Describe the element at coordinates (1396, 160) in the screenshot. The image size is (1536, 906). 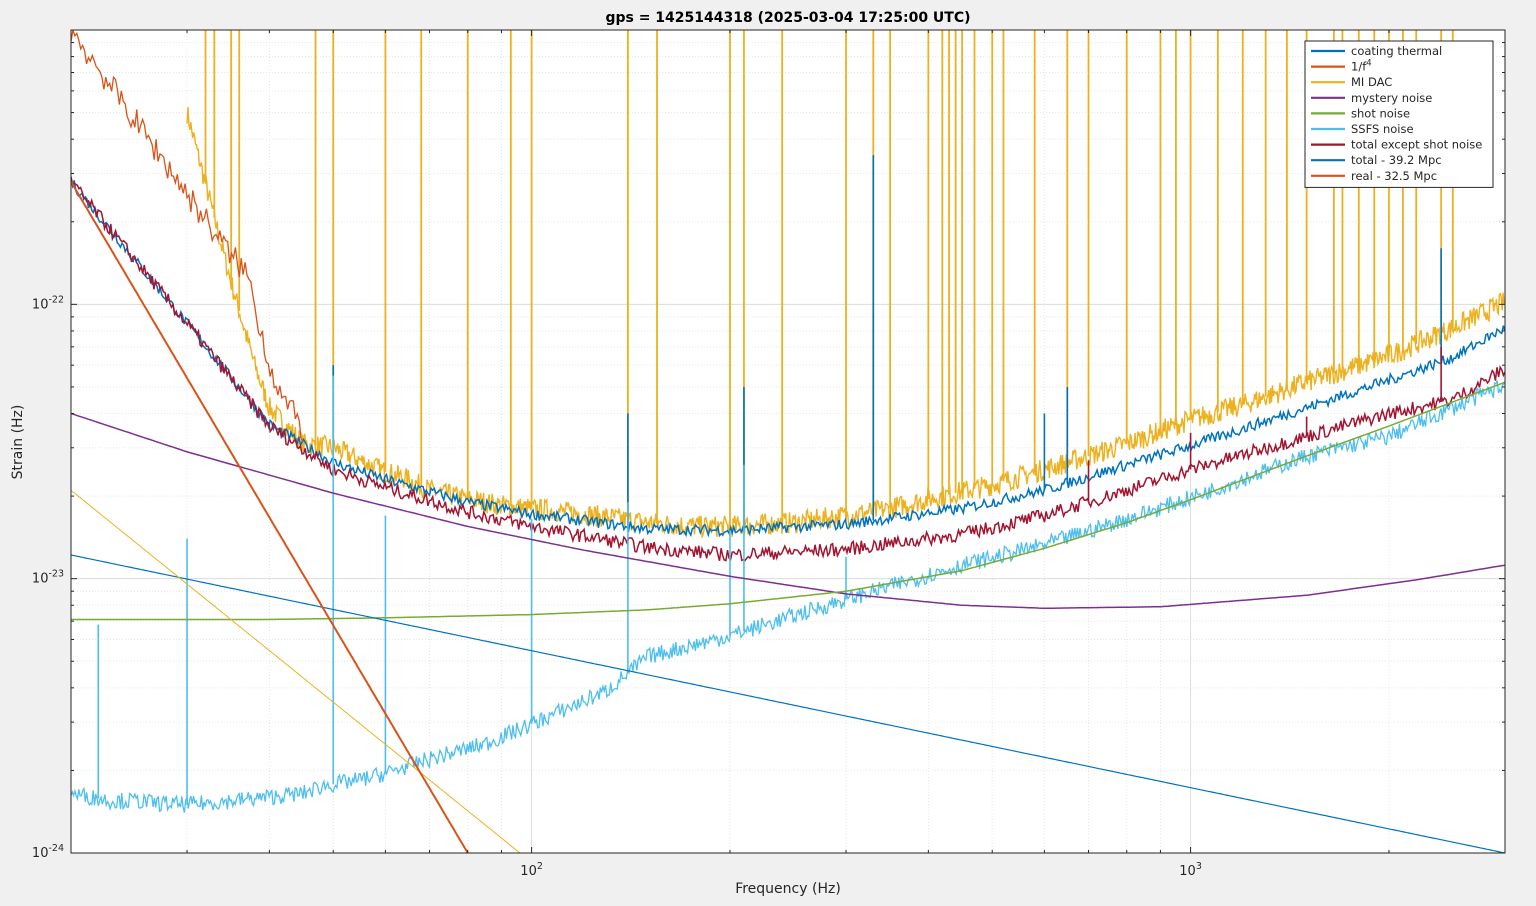
I see `legend-label: total - 39.2 Mpc` at that location.